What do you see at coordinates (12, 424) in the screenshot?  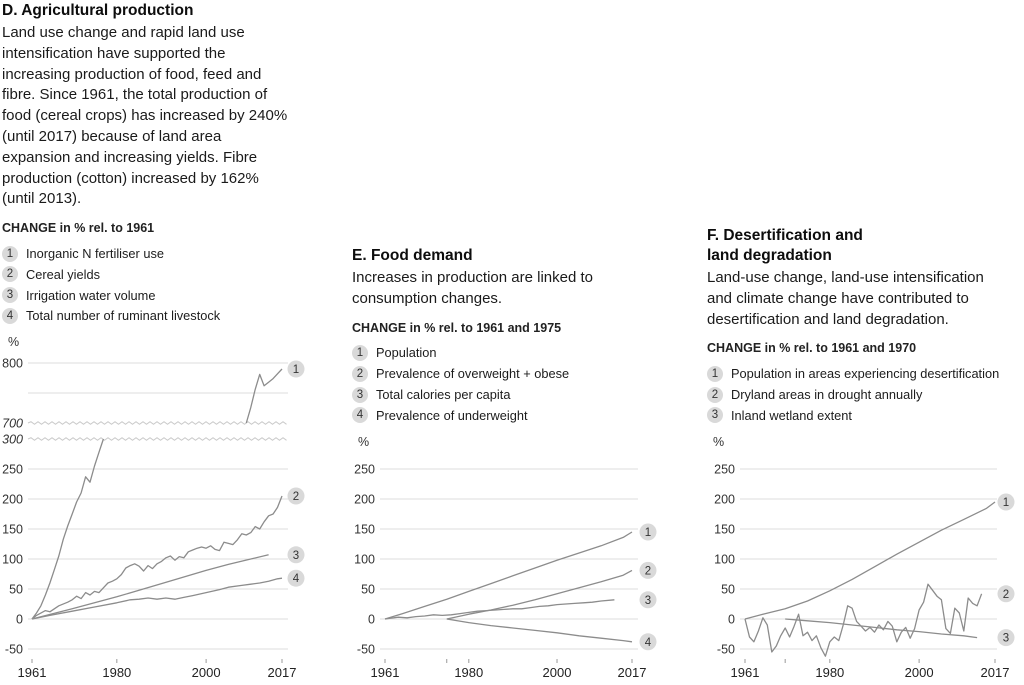 I see `axis-break-label: 700` at bounding box center [12, 424].